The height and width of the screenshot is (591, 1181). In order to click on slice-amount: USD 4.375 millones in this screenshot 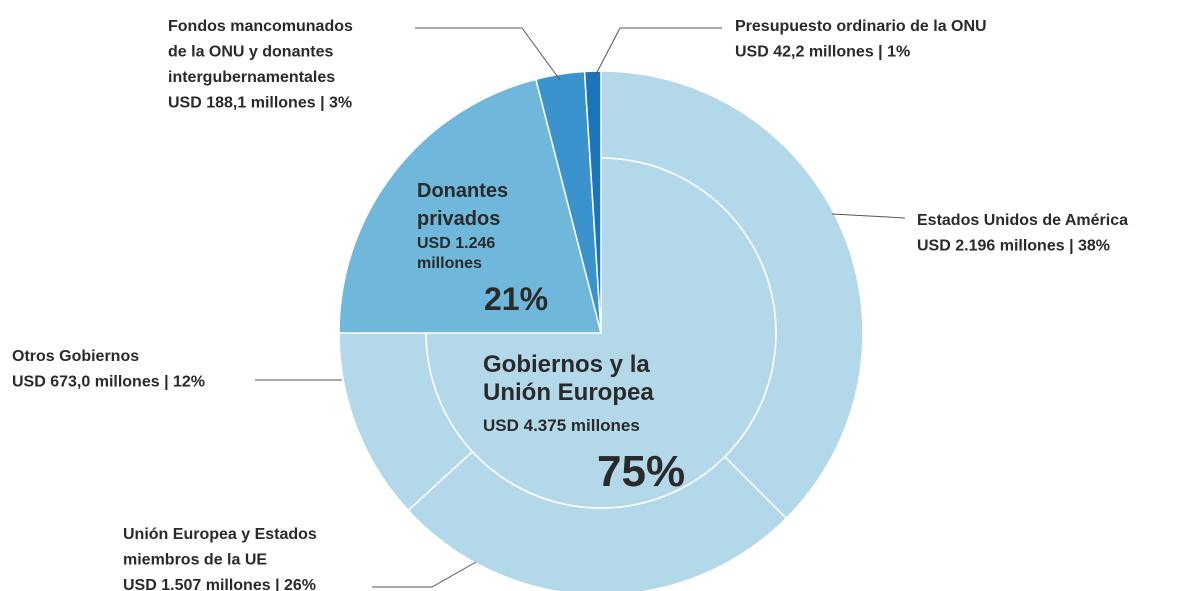, I will do `click(561, 425)`.